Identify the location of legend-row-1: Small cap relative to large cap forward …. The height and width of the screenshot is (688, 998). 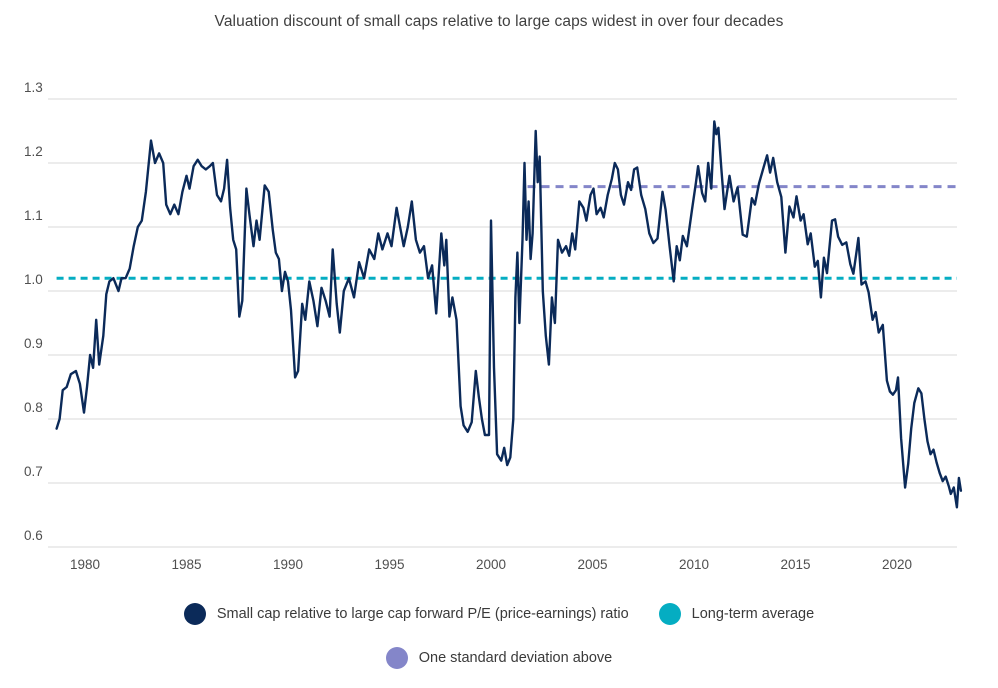
(499, 614).